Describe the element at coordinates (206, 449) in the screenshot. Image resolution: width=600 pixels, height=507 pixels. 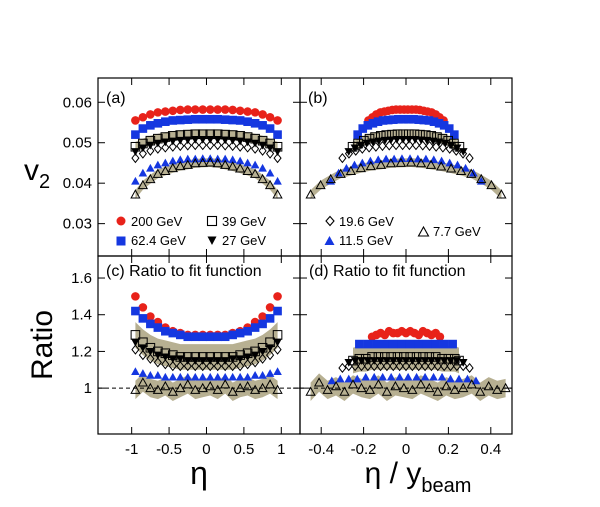
I see `eta-axis-tick-label: 0` at that location.